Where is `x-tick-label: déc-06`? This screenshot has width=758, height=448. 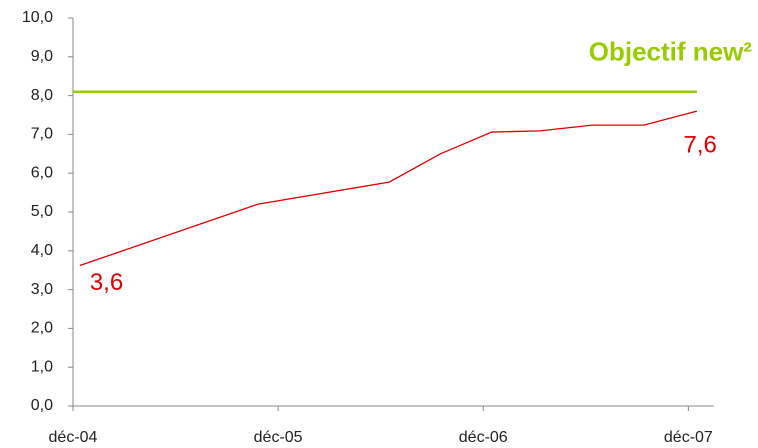 x-tick-label: déc-06 is located at coordinates (483, 437).